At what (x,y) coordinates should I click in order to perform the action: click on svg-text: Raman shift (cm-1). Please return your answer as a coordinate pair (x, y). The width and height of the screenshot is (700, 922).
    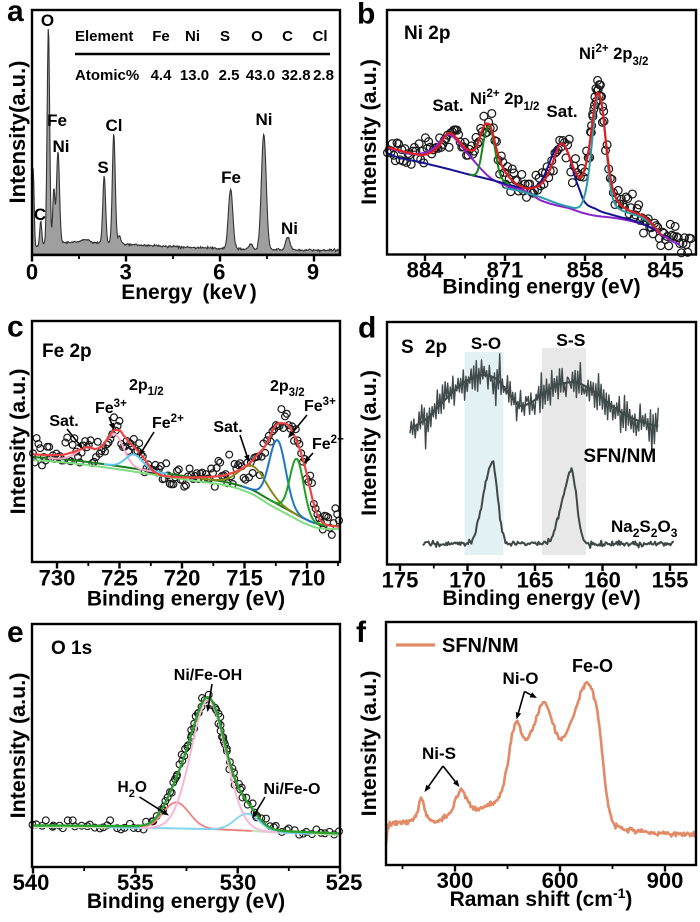
    Looking at the image, I should click on (541, 898).